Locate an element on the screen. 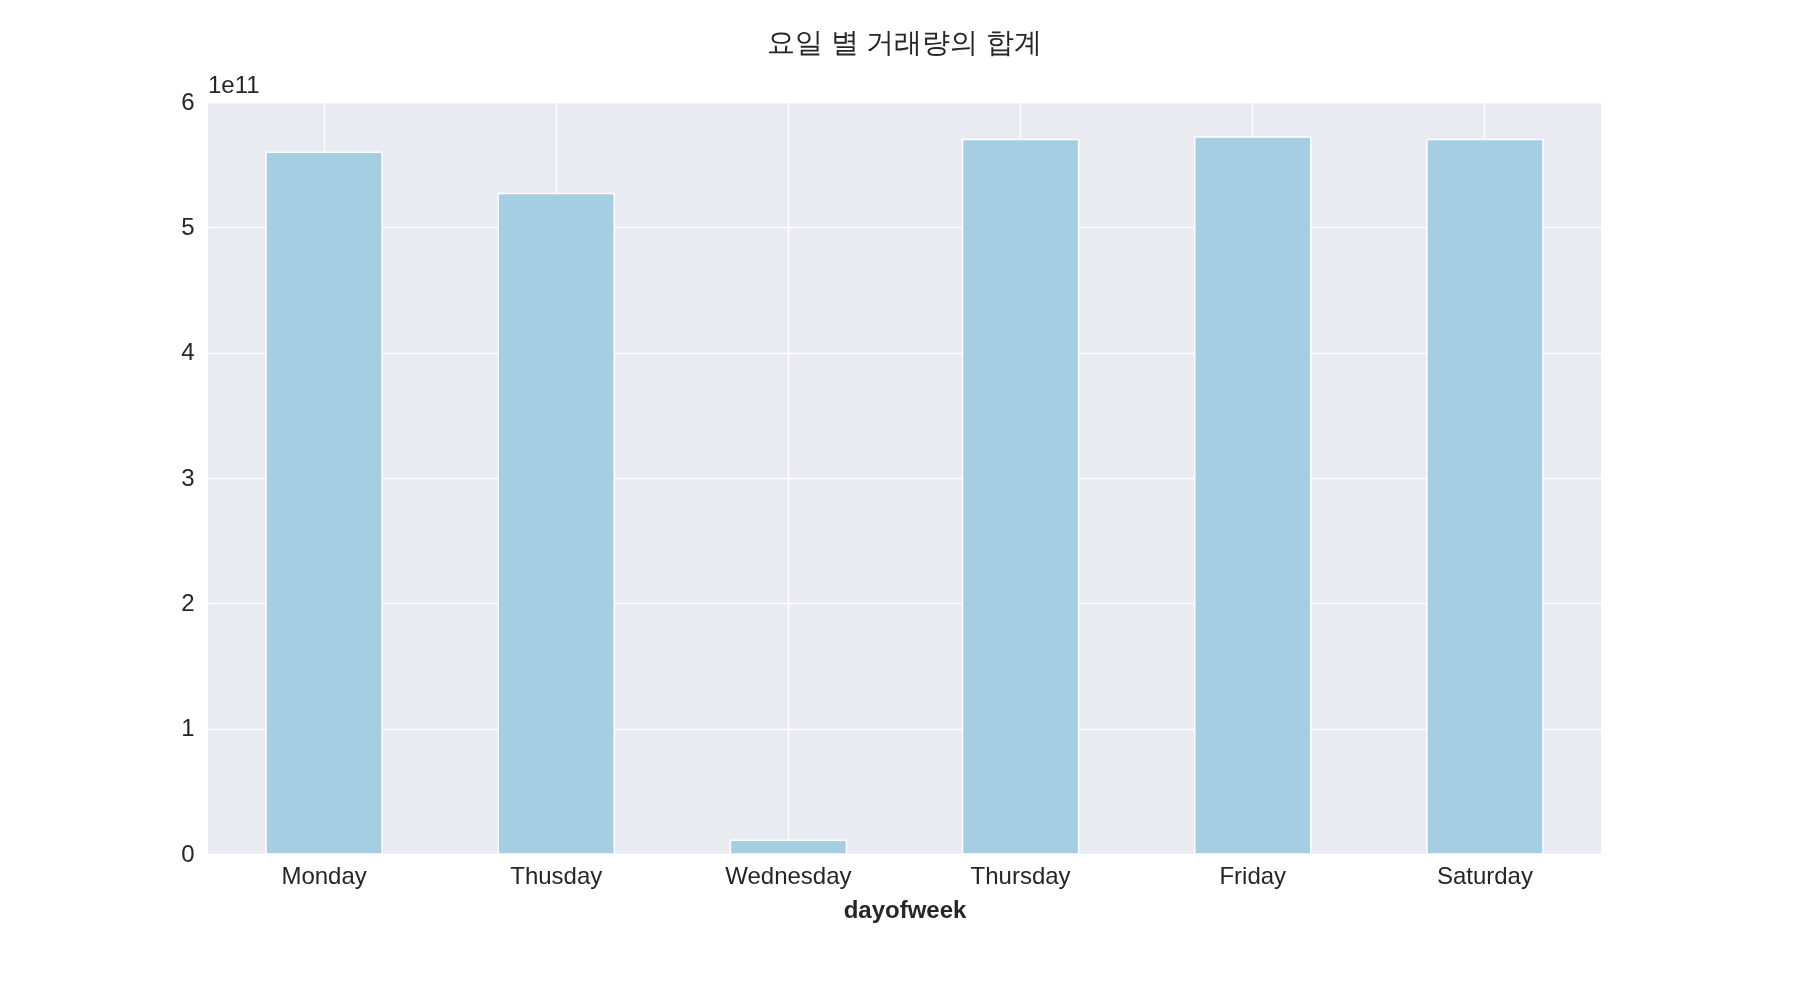  x-tick-label: Wednesday is located at coordinates (788, 875).